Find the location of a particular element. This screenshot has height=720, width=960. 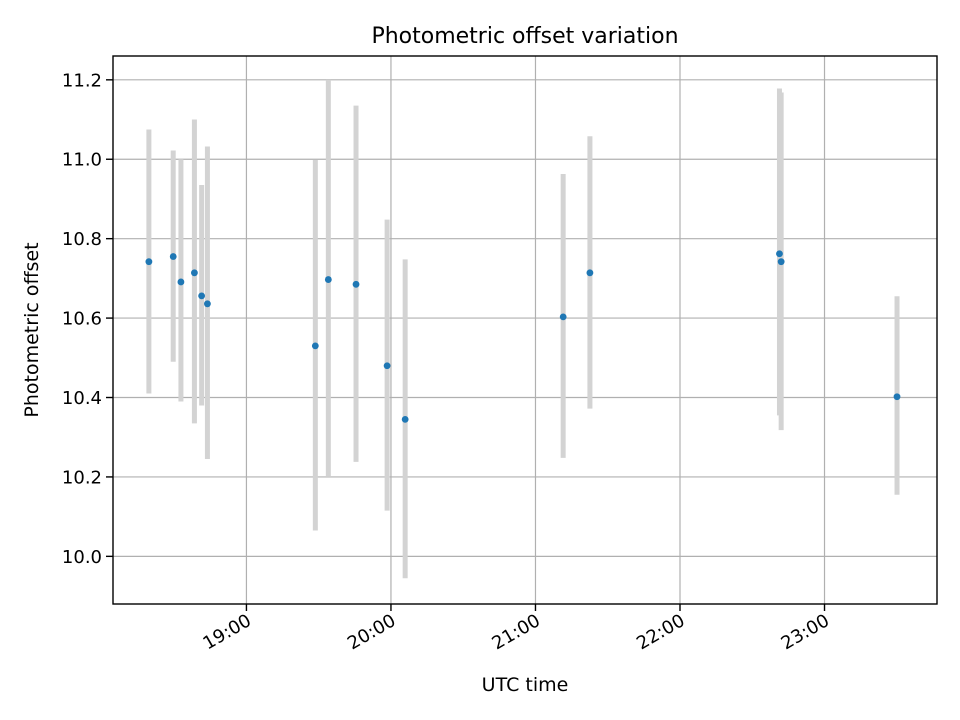

x-axis-label: UTC time is located at coordinates (525, 685).